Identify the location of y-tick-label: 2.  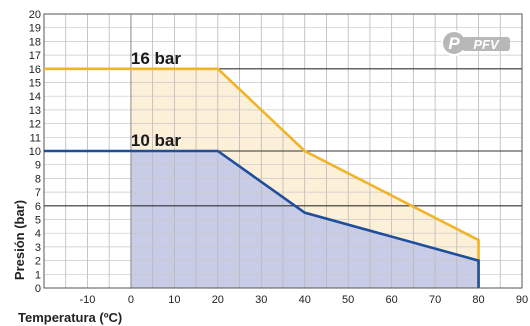
(38, 262).